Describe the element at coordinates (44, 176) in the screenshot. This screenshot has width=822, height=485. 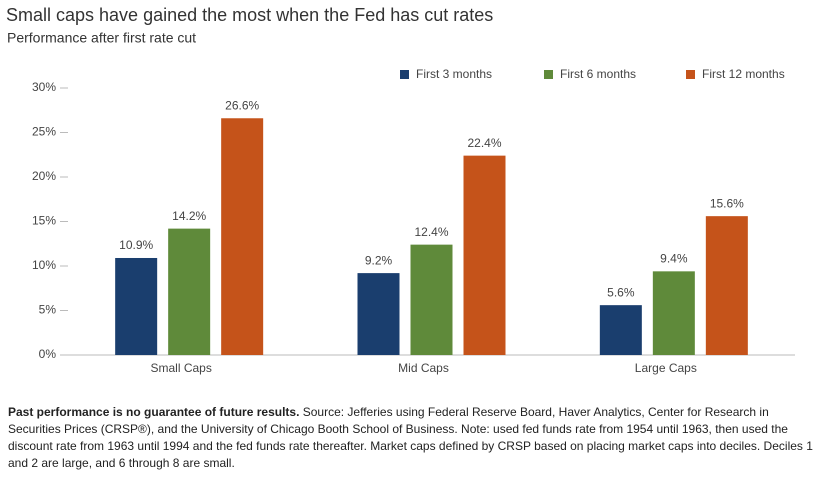
I see `y-tick-label: 20%` at that location.